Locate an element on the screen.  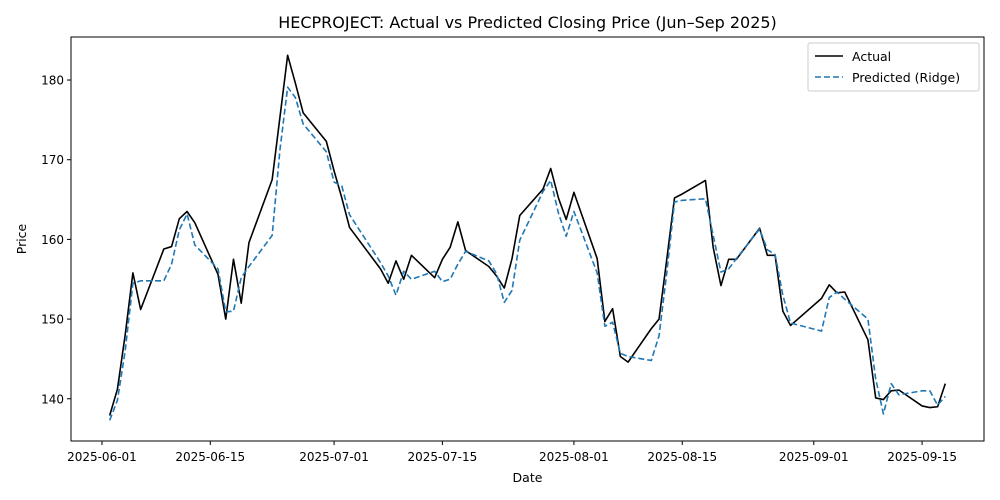
x-tick-label: 2025-06-01 is located at coordinates (102, 457).